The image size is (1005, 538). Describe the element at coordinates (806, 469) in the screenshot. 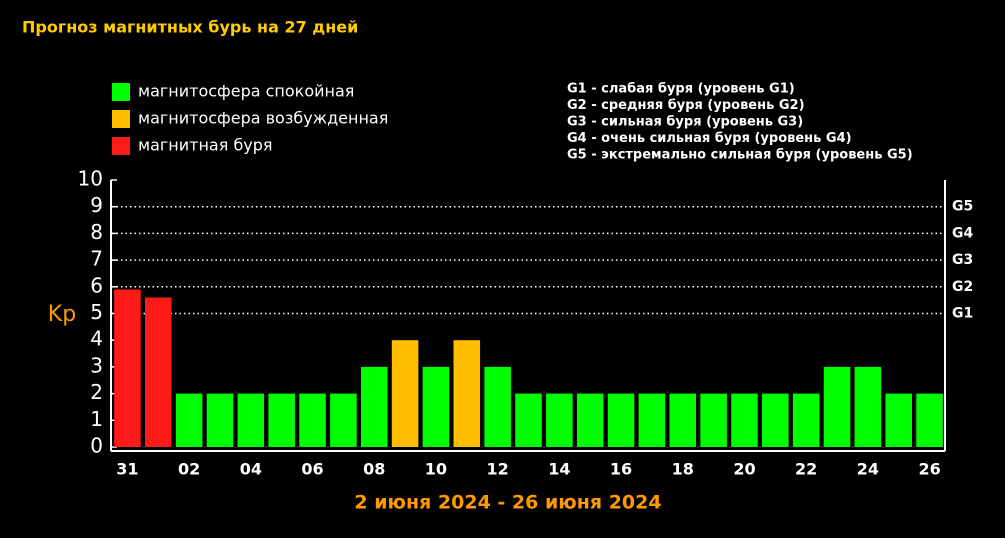

I see `x-tick-label: 22` at that location.